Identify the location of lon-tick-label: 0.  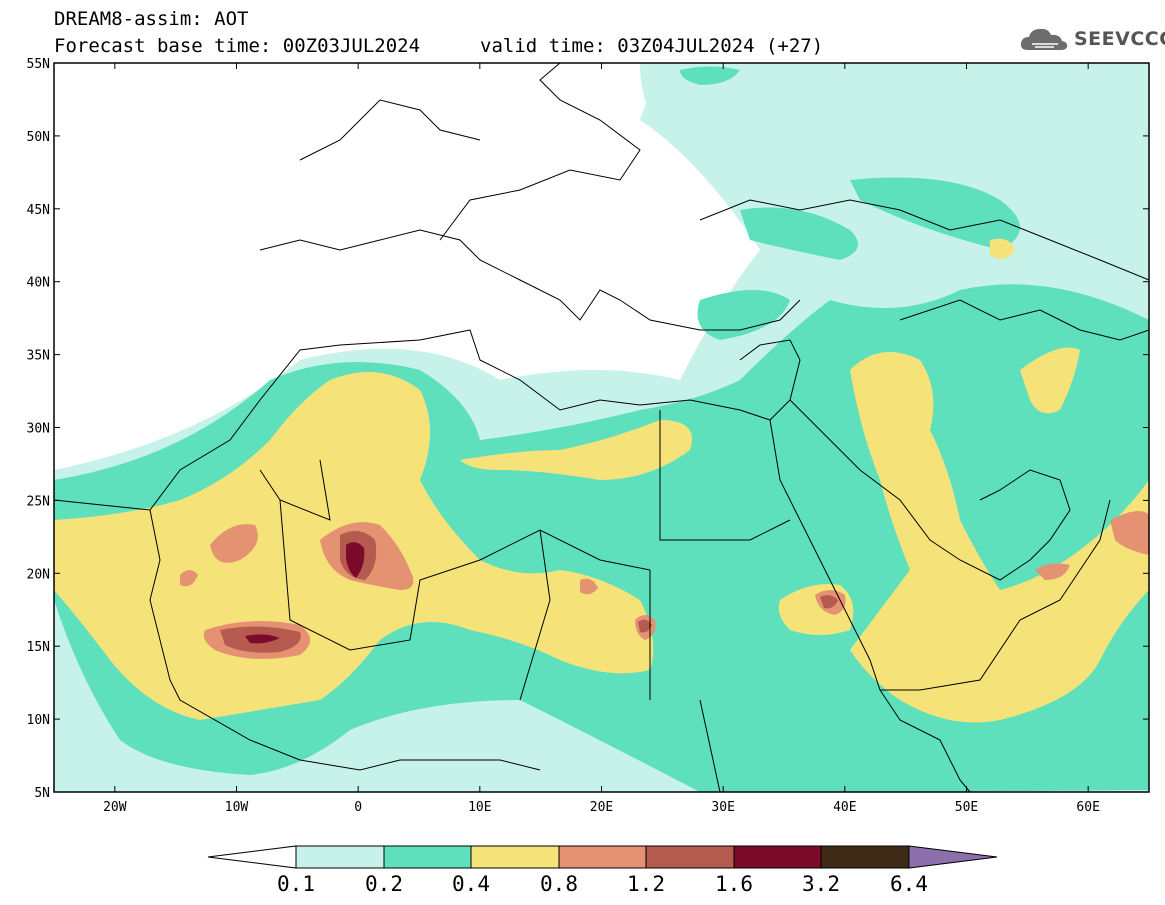
(358, 807).